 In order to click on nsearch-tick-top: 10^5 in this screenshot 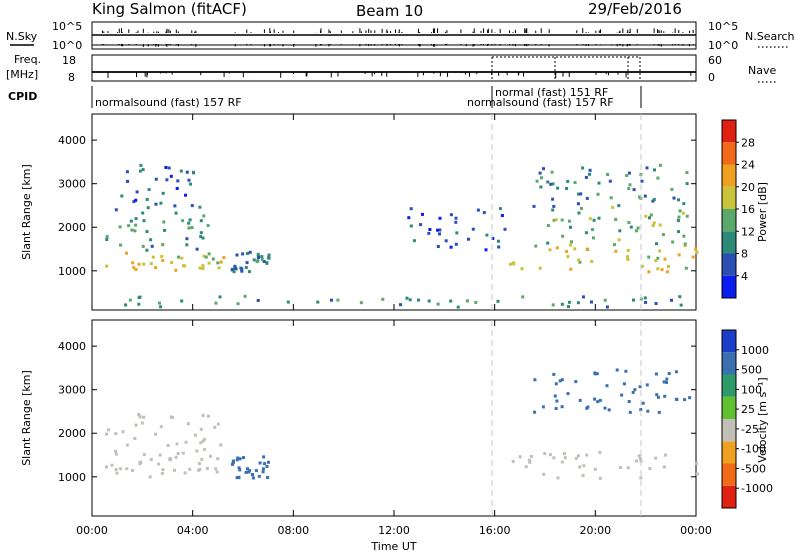, I will do `click(723, 26)`.